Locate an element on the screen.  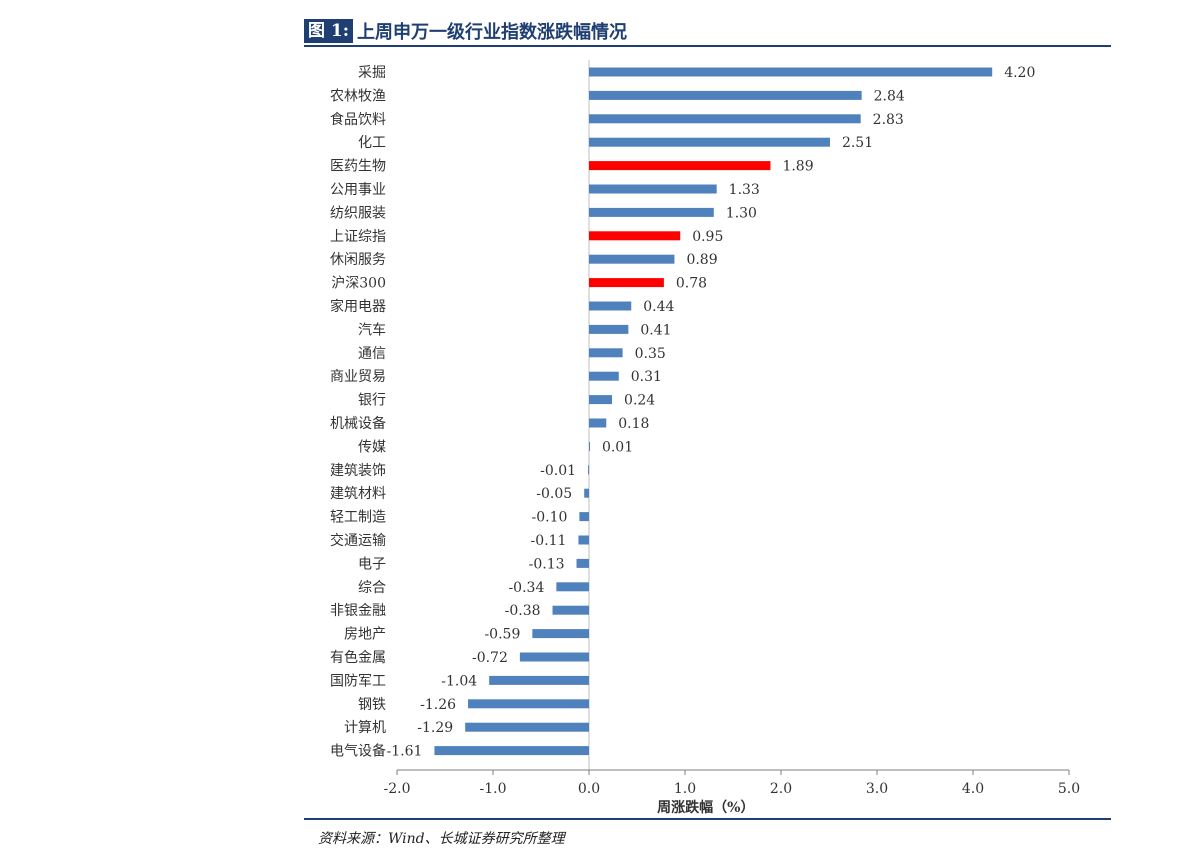
category-label: 交通运输 is located at coordinates (358, 540).